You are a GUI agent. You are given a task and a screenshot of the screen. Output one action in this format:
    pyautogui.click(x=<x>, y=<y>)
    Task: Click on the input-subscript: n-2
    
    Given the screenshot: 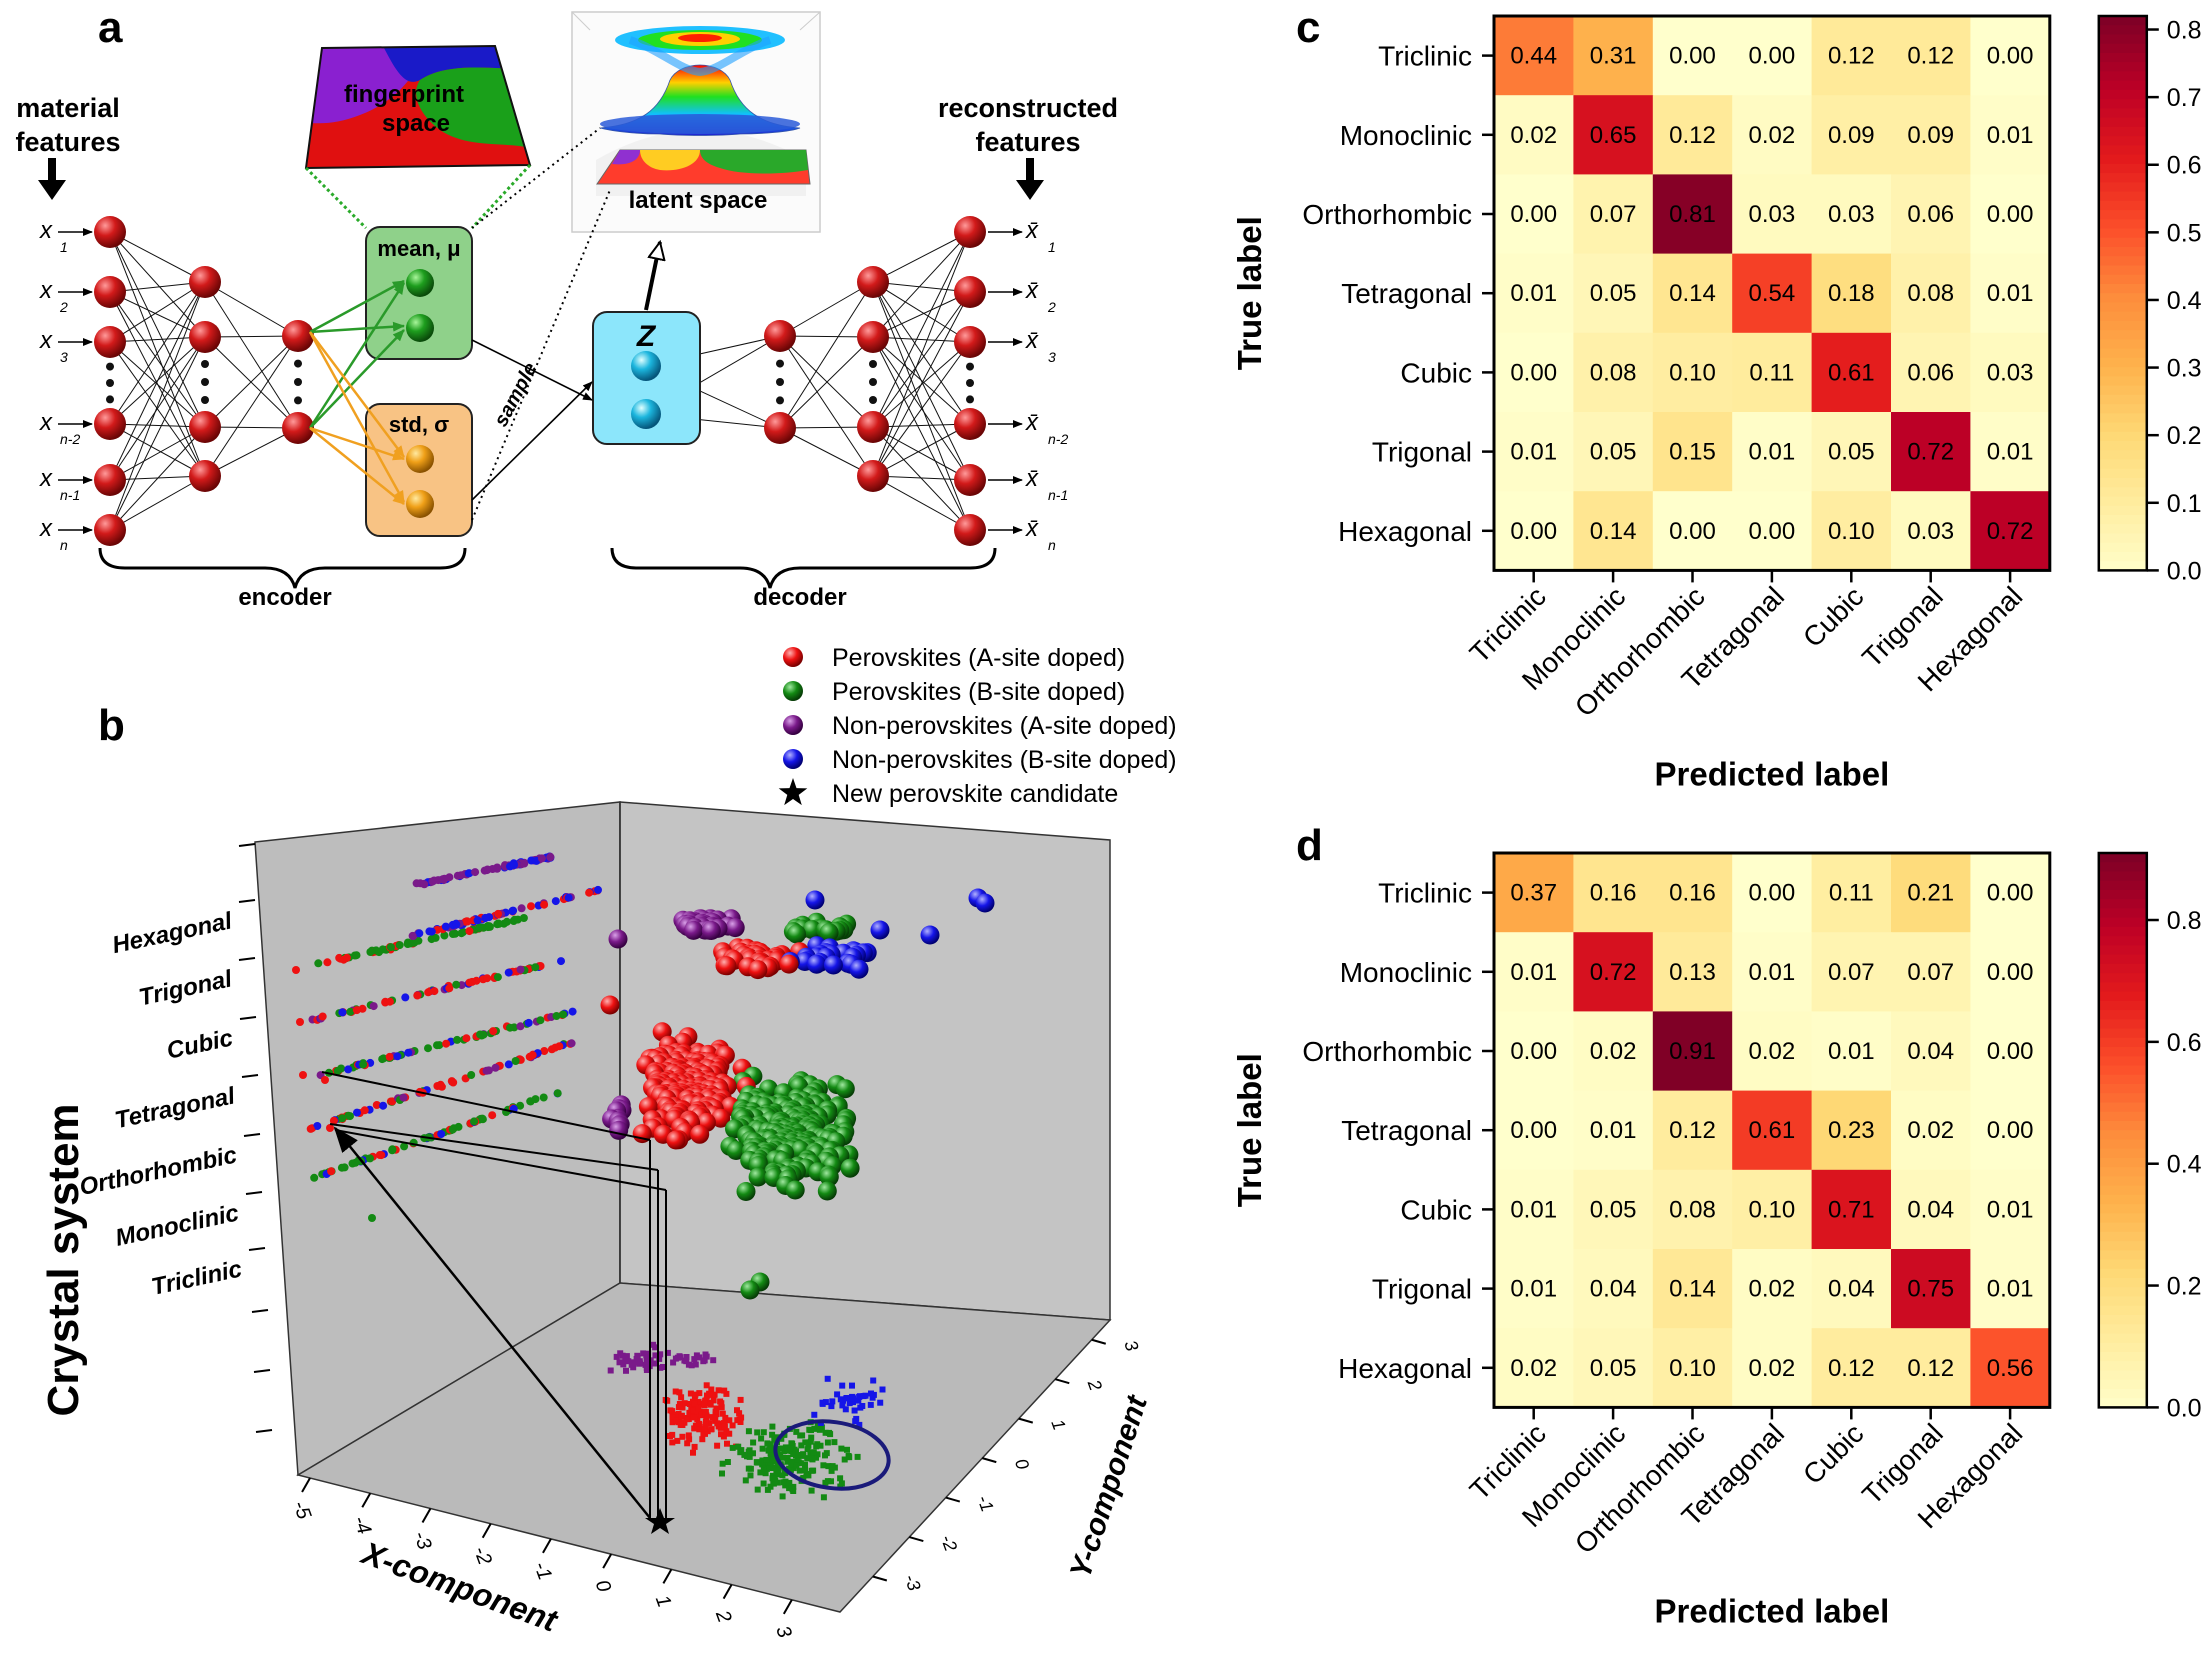 What is the action you would take?
    pyautogui.click(x=70, y=439)
    